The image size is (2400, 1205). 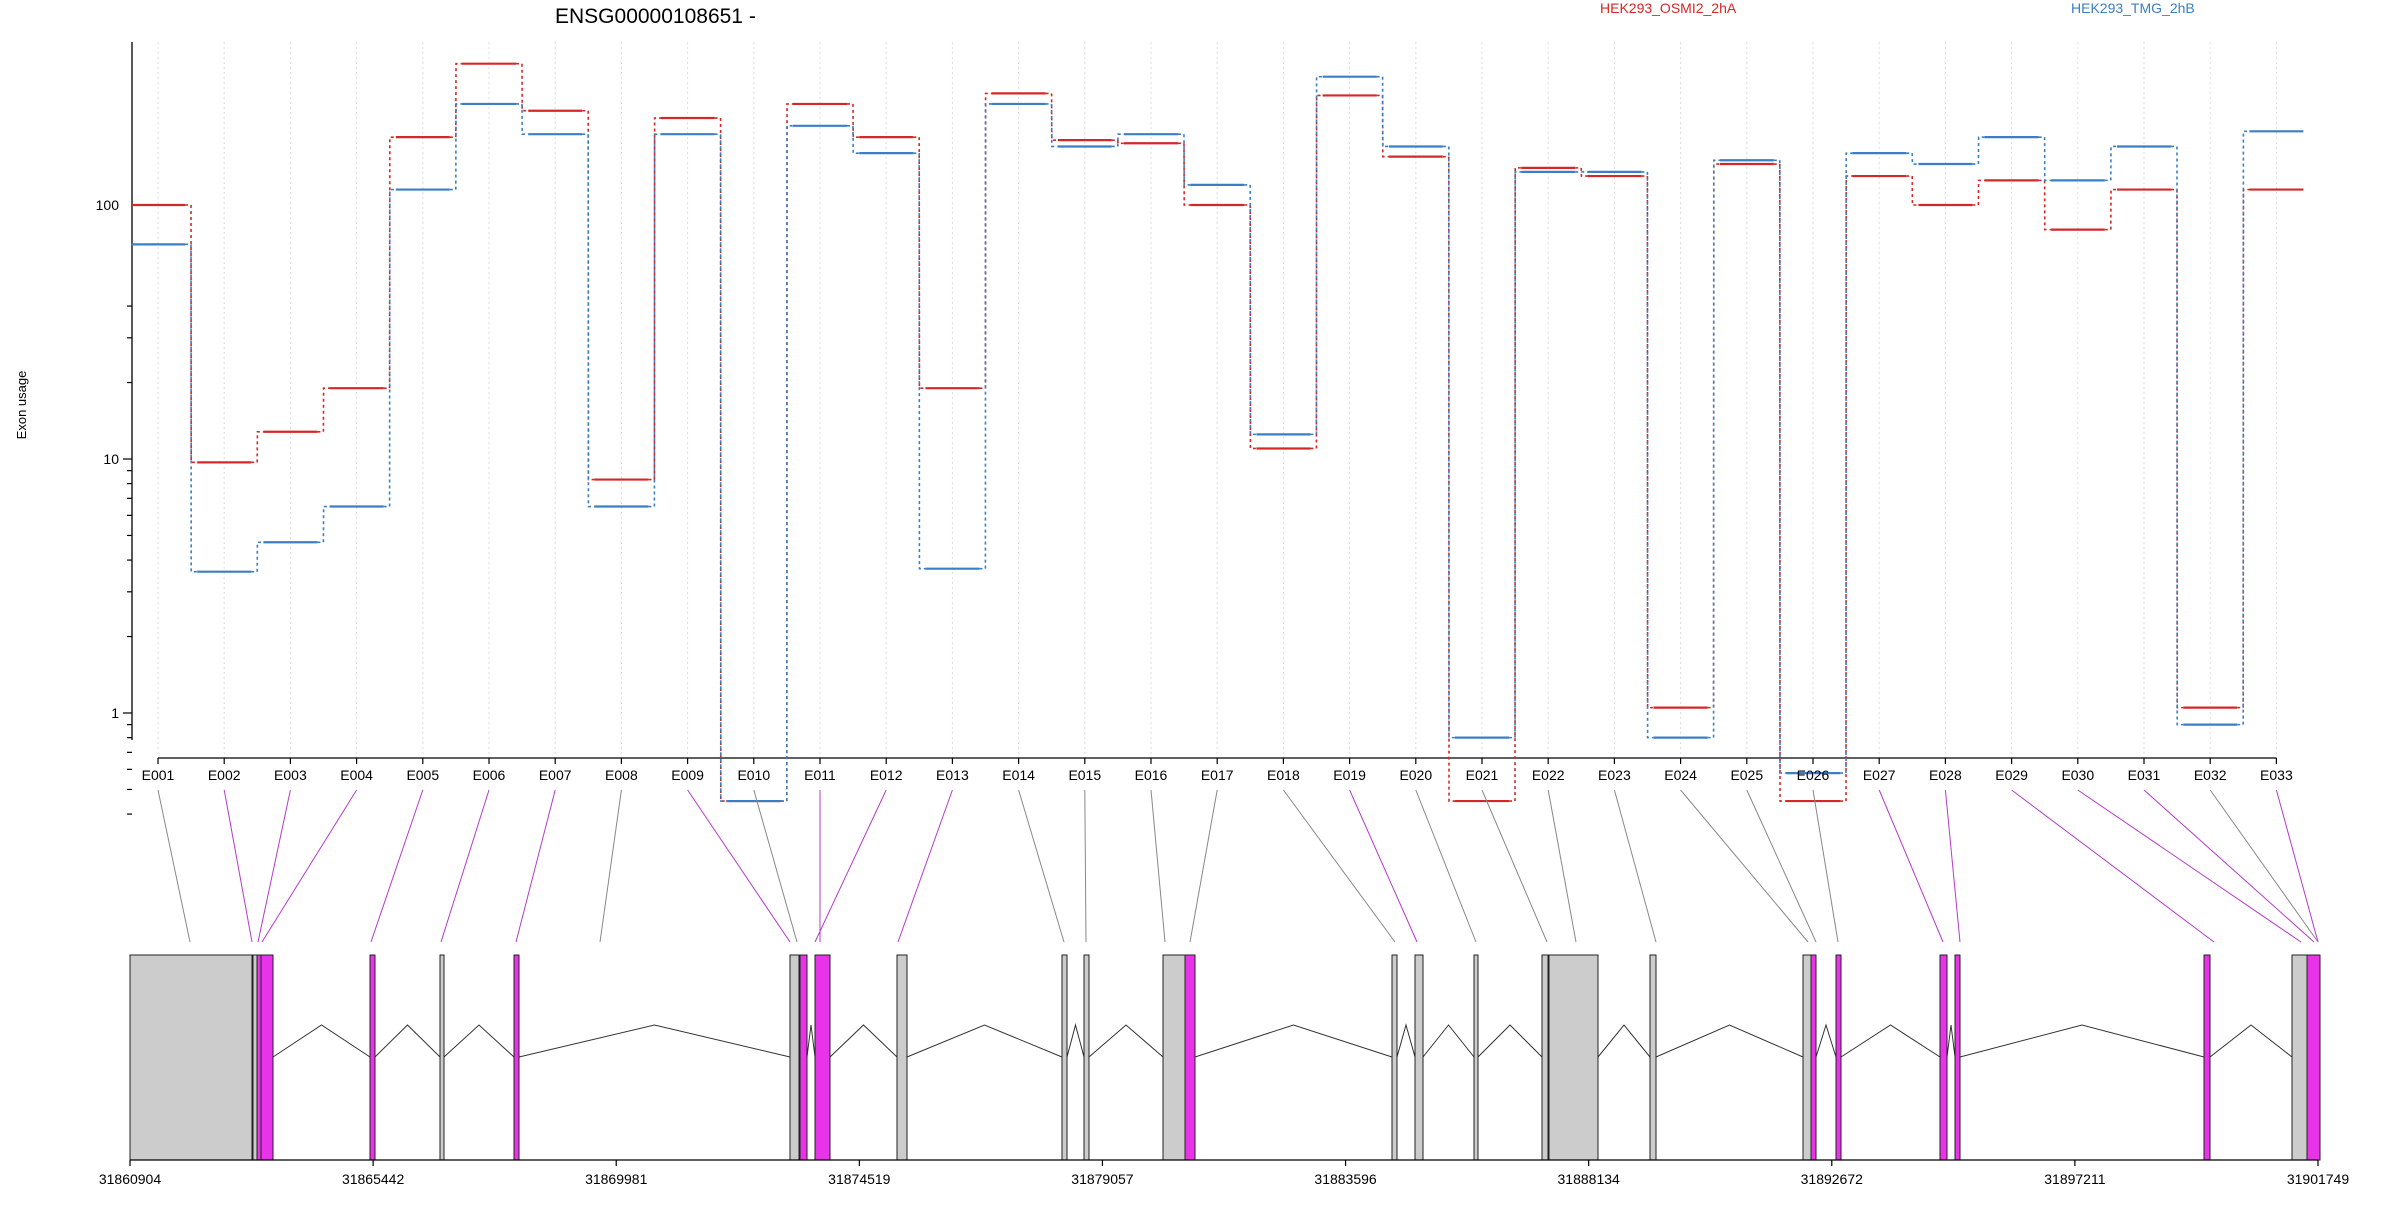 What do you see at coordinates (1217, 775) in the screenshot?
I see `x-tick-label-e017: E017` at bounding box center [1217, 775].